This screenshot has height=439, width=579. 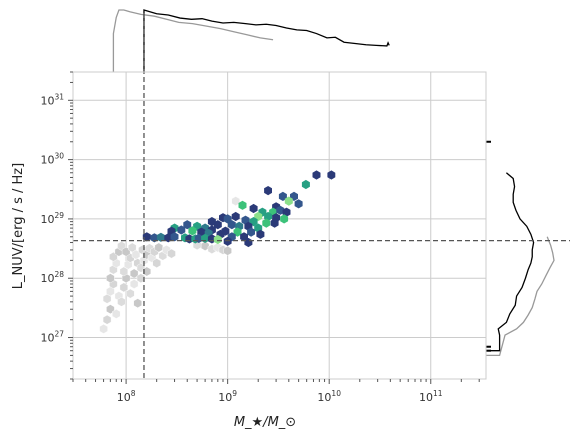 I want to click on x-axis: 10⁸ 10⁹ 10¹⁰ 10¹¹, so click(x=276, y=391).